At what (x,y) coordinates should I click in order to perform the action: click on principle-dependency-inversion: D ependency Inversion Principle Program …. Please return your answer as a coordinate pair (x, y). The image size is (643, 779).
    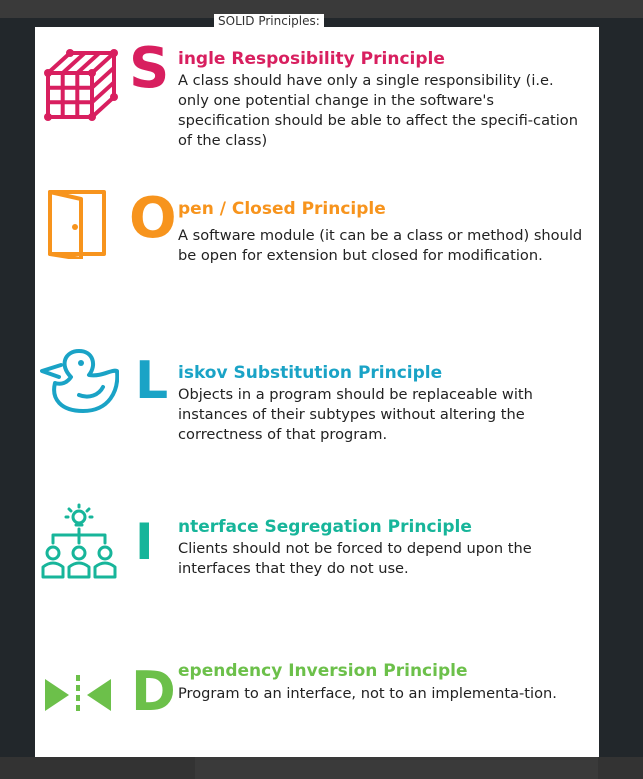
    Looking at the image, I should click on (317, 702).